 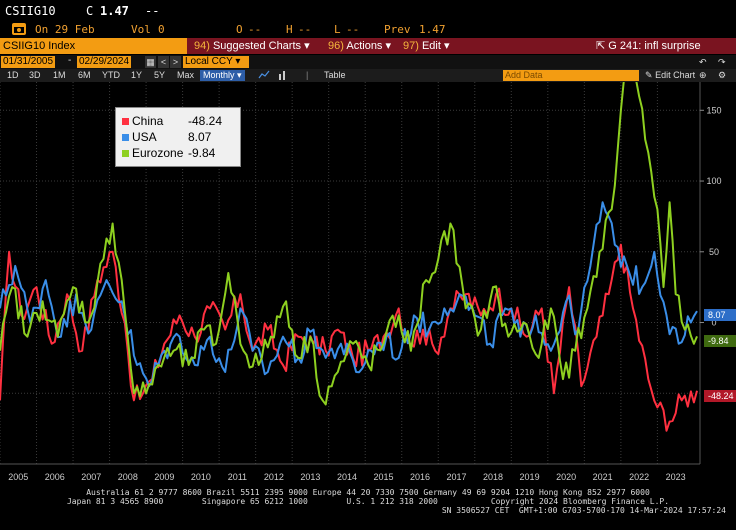 What do you see at coordinates (30, 11) in the screenshot?
I see `ticker-symbol: CSIIG10` at bounding box center [30, 11].